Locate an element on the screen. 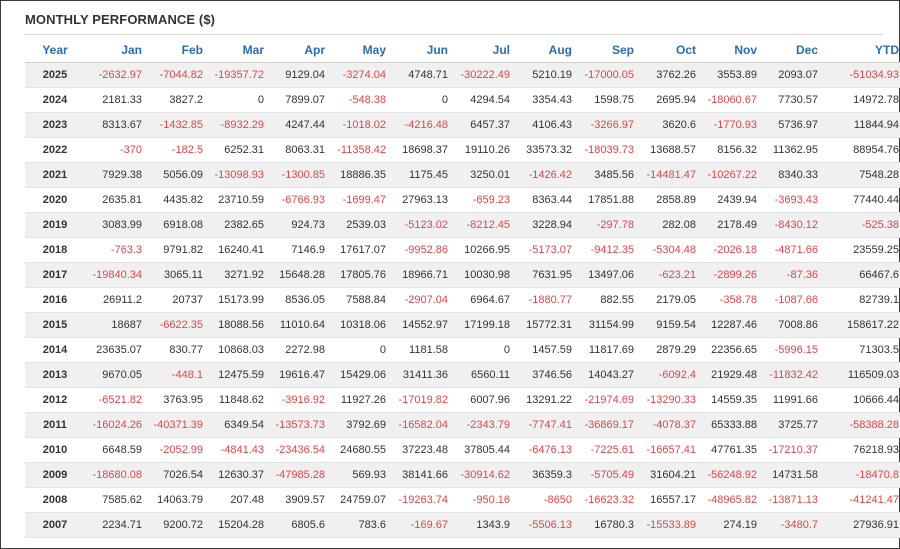  month-cell: 6918.08 is located at coordinates (176, 225).